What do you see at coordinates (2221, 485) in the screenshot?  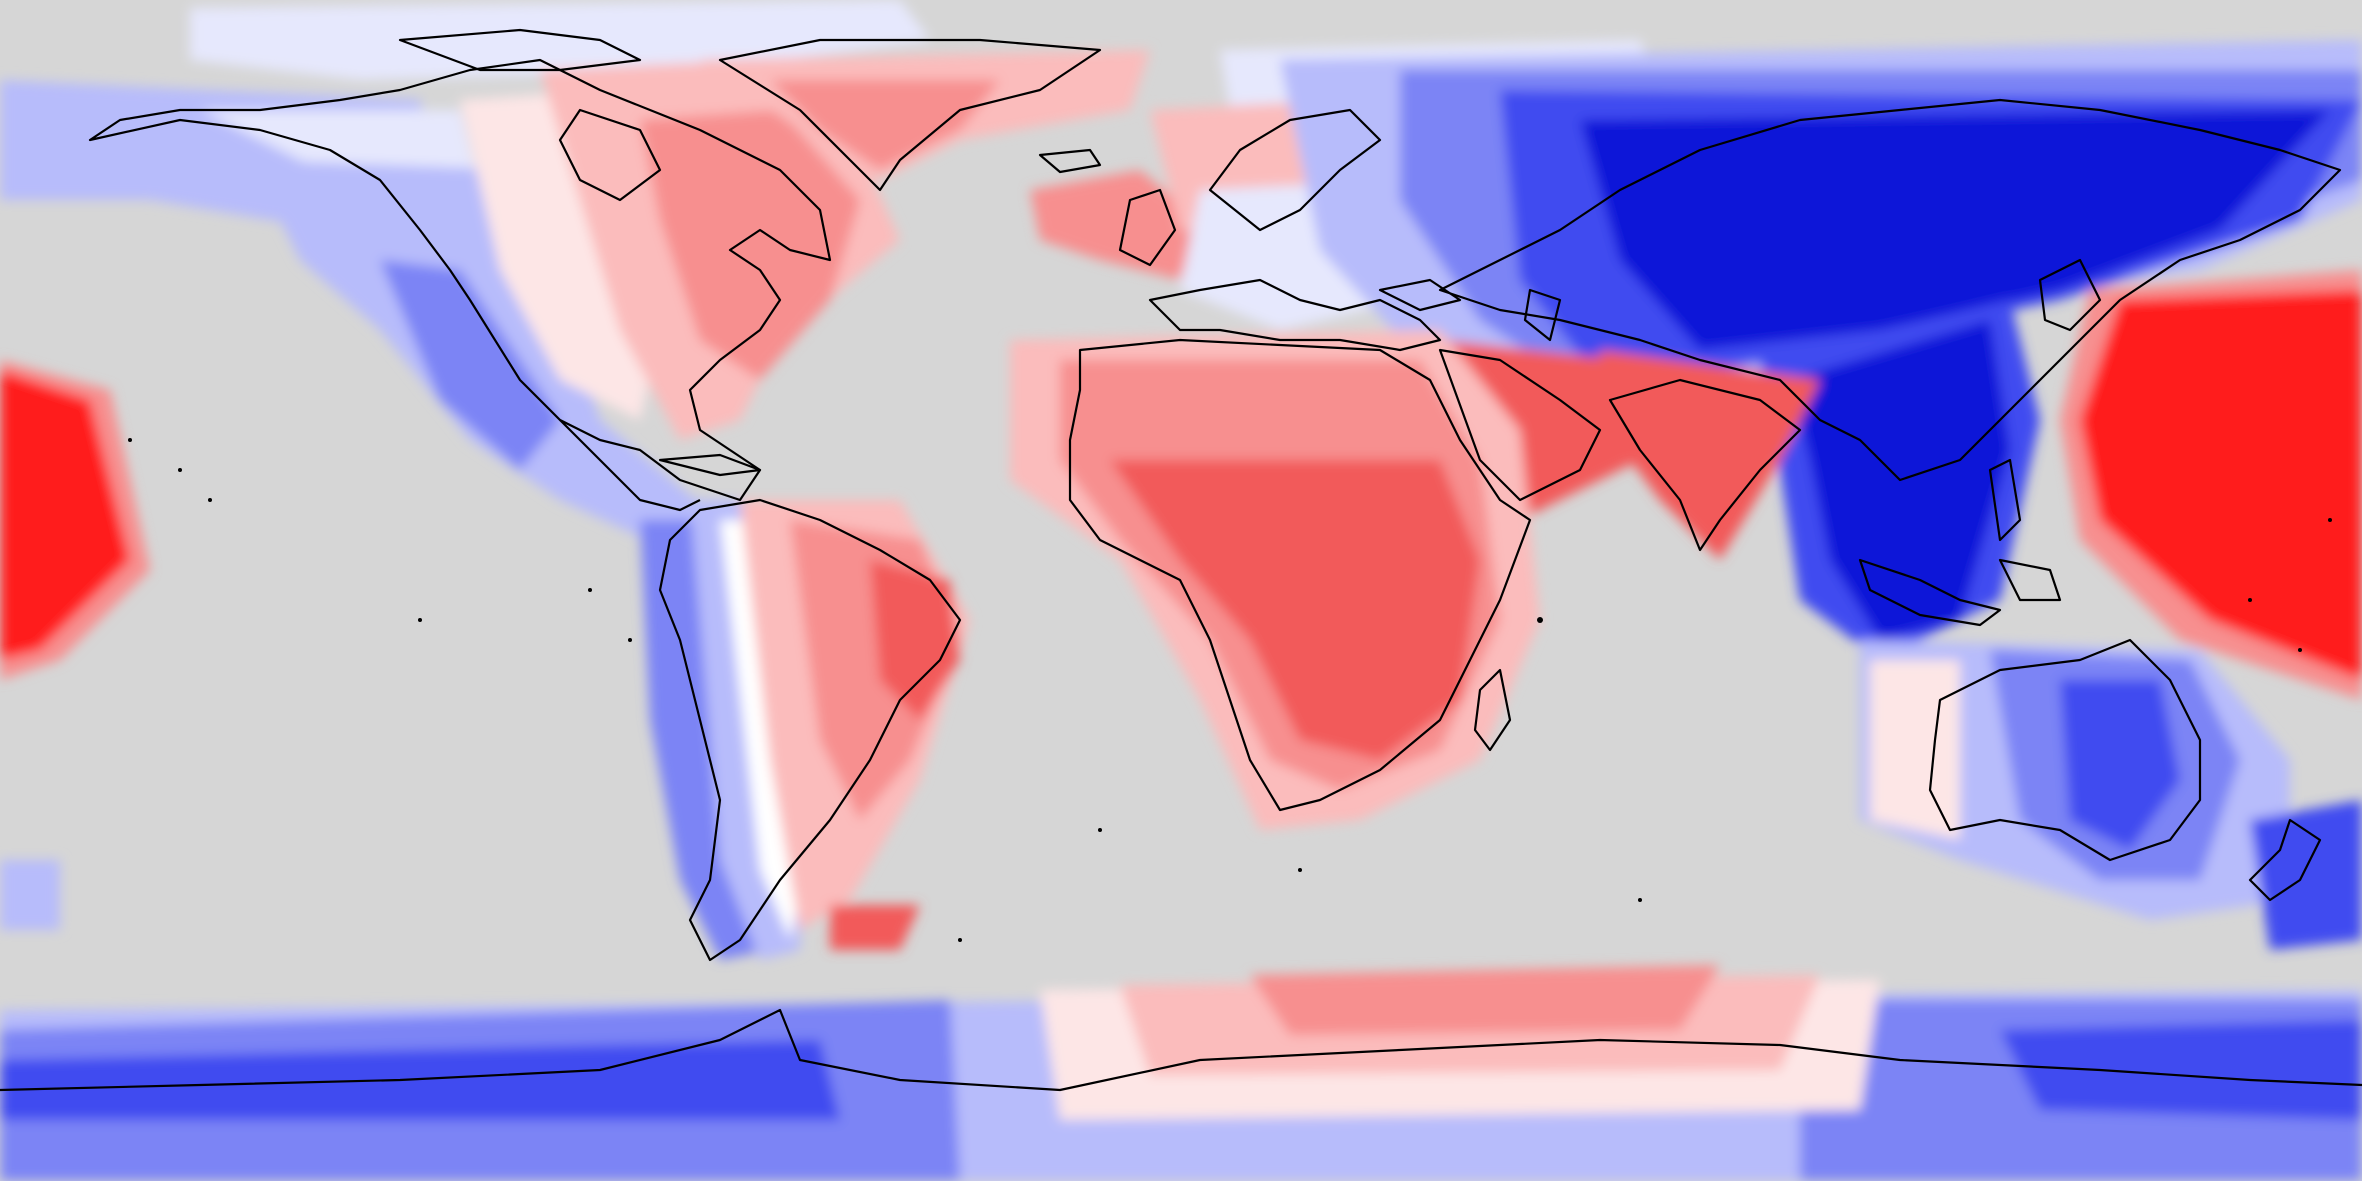 I see `field-pacific-red` at bounding box center [2221, 485].